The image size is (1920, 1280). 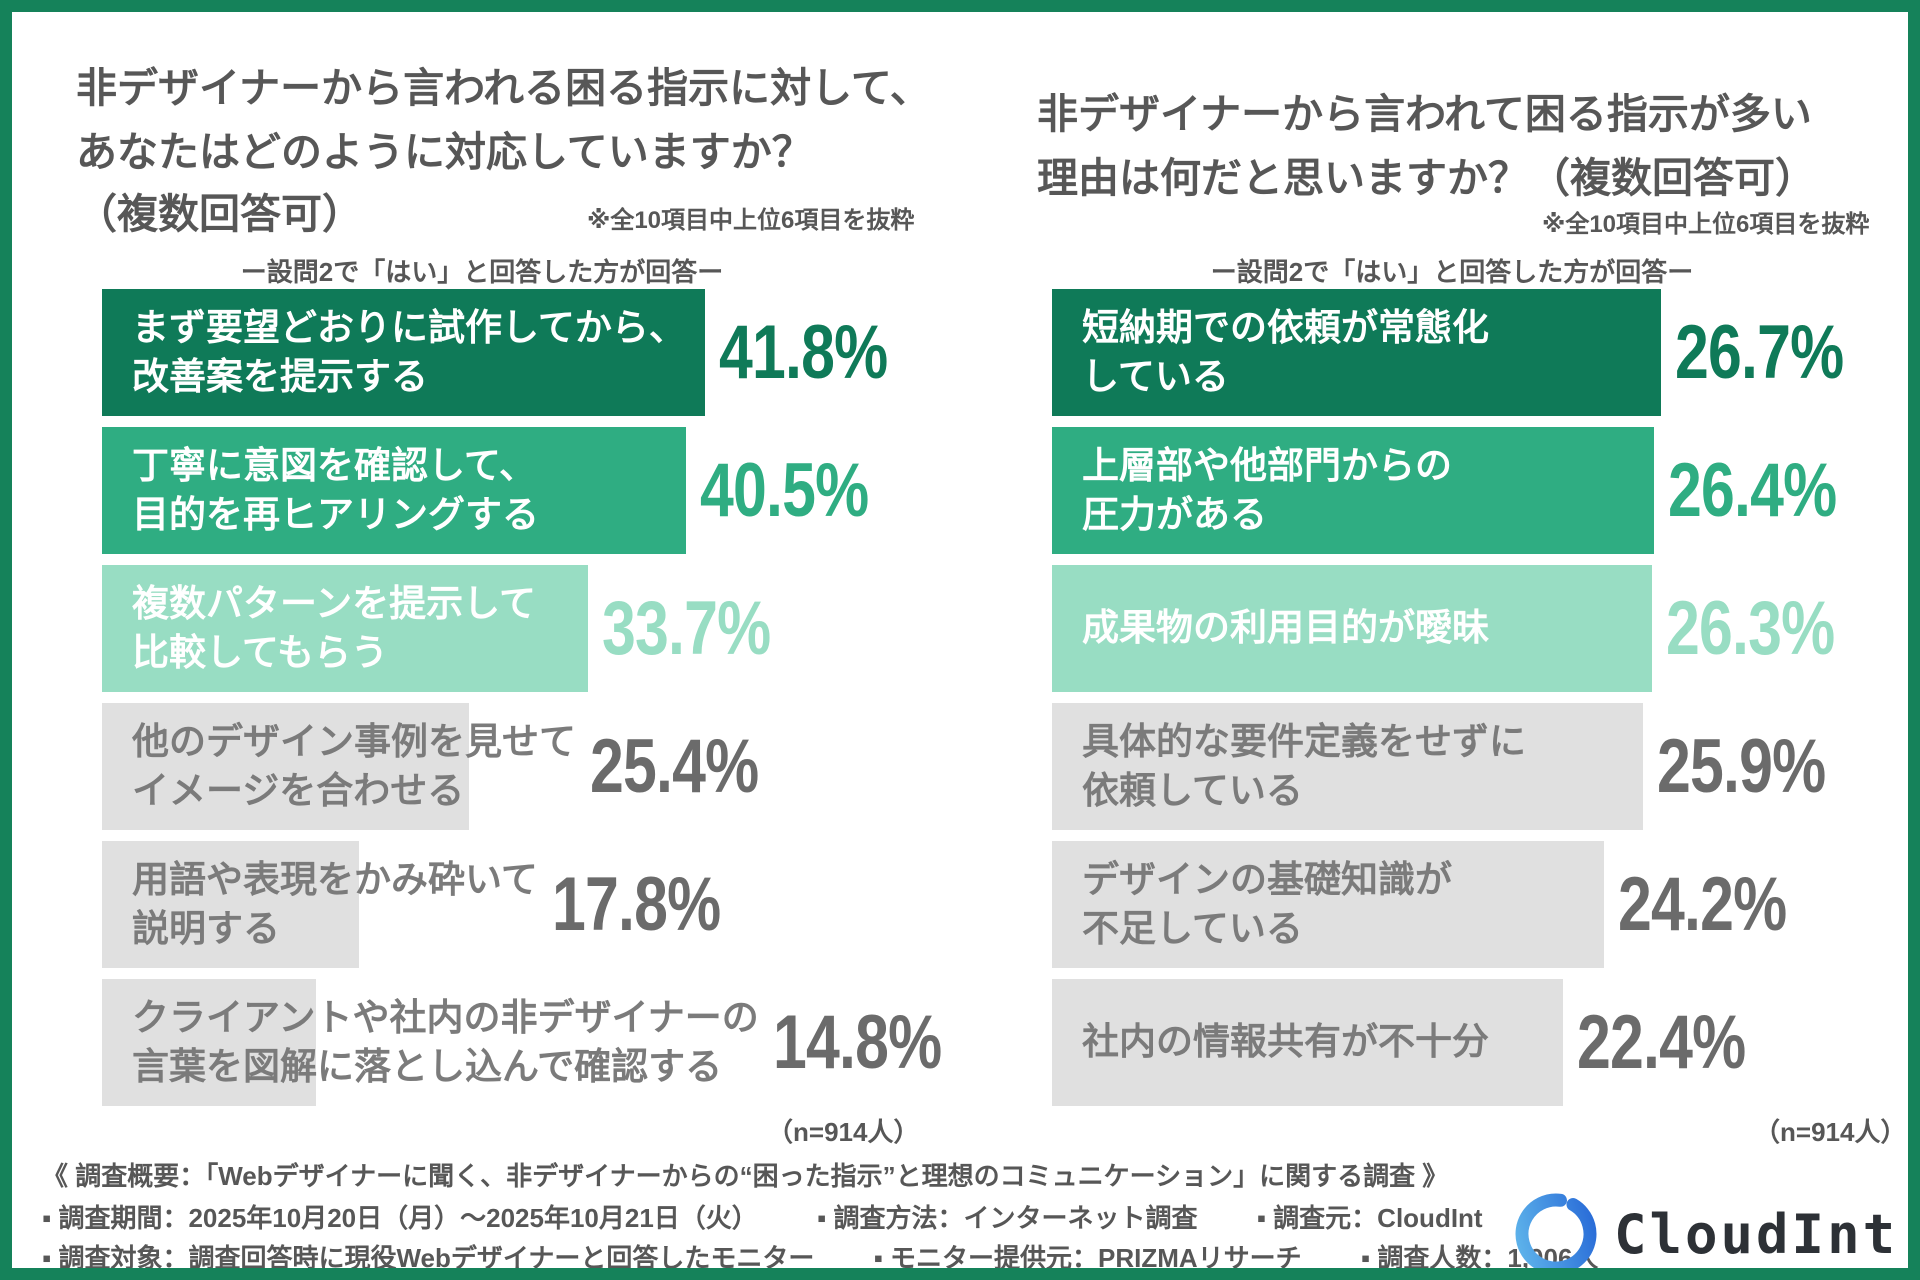 What do you see at coordinates (1285, 351) in the screenshot?
I see `bar-label: 短納期での依頼が常態化 している` at bounding box center [1285, 351].